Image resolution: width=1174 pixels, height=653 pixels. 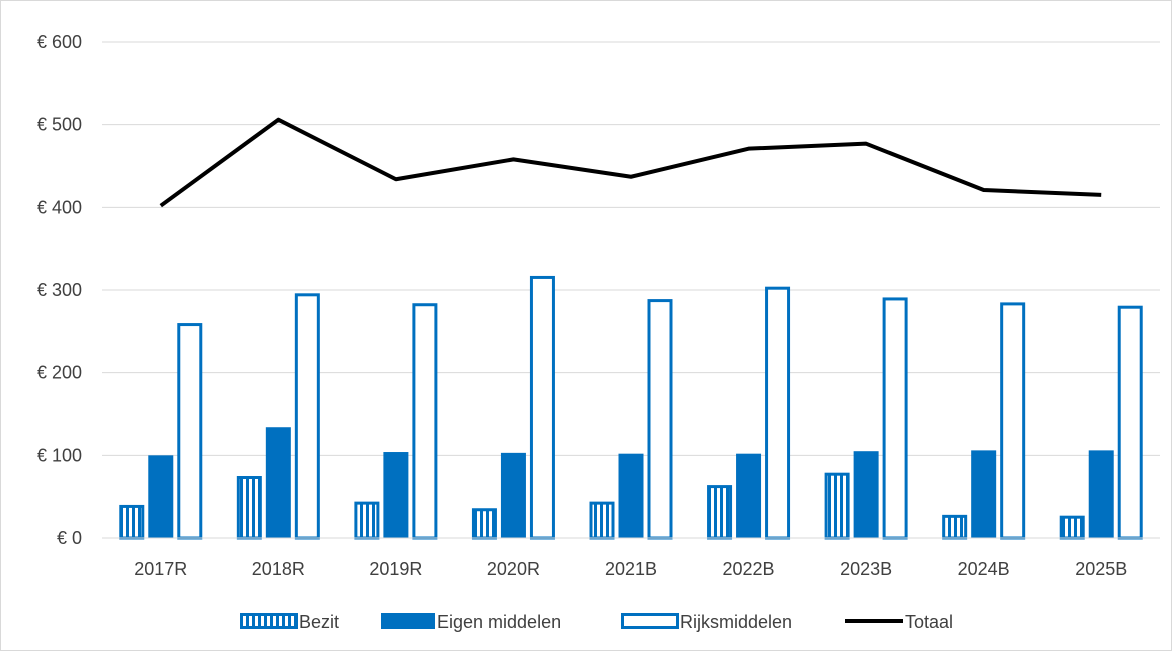 What do you see at coordinates (59, 455) in the screenshot?
I see `y-tick-label: € 100` at bounding box center [59, 455].